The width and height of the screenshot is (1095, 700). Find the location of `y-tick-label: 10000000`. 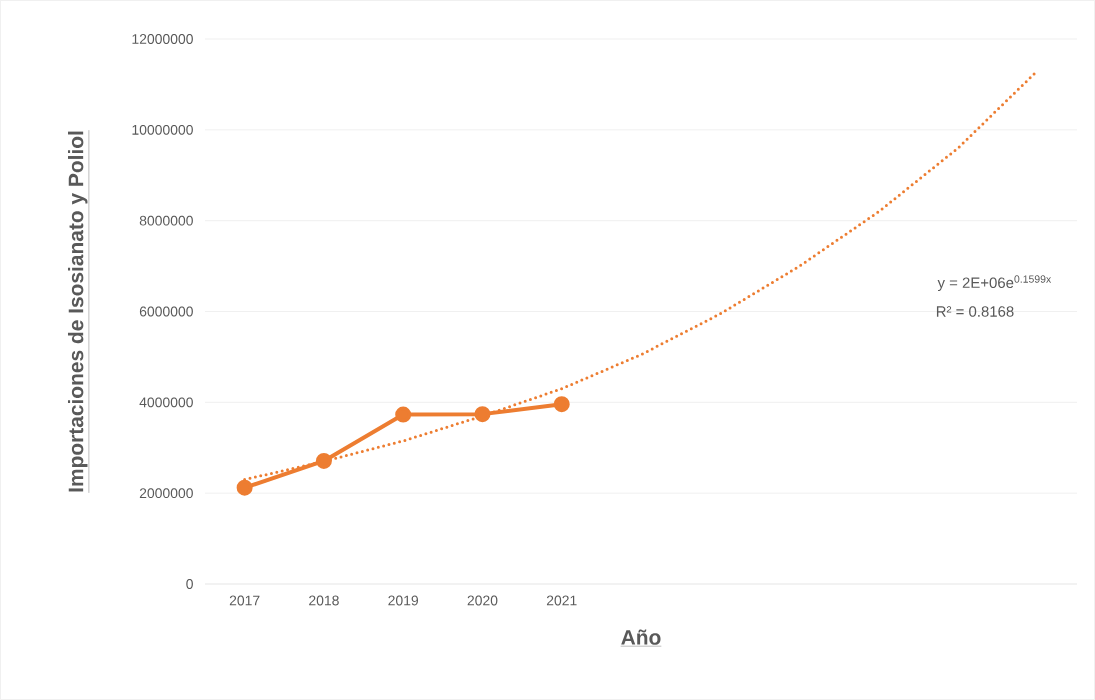

y-tick-label: 10000000 is located at coordinates (162, 129).